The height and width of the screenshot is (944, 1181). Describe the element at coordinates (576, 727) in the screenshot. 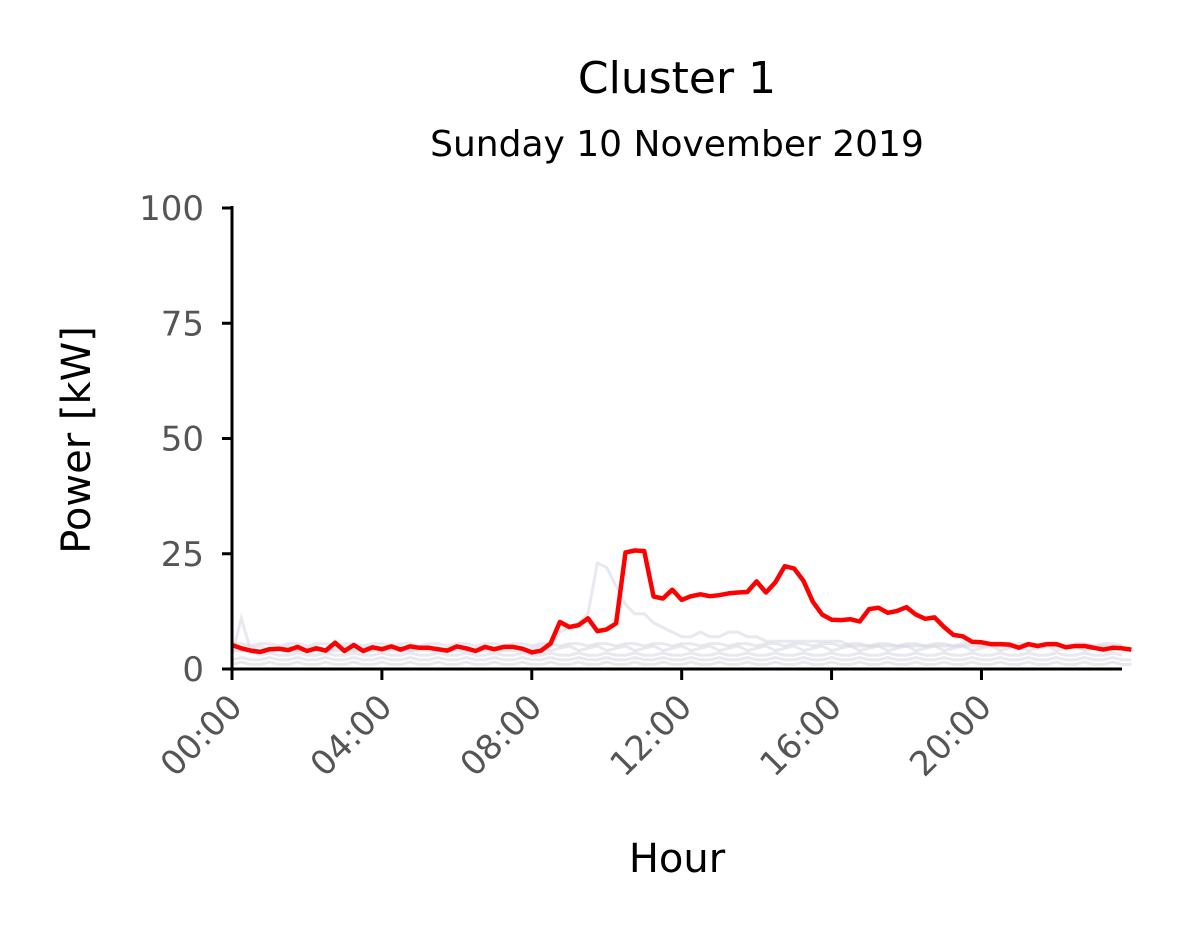

I see `x-ticks: 00:00 04:00 08:00 12:00 16:00 20:00` at that location.